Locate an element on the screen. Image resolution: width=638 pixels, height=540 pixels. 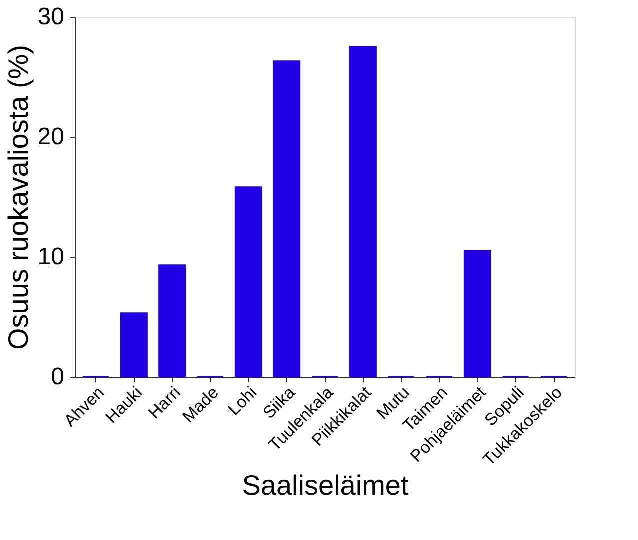
x-axis-title: Saaliseläimet is located at coordinates (325, 485).